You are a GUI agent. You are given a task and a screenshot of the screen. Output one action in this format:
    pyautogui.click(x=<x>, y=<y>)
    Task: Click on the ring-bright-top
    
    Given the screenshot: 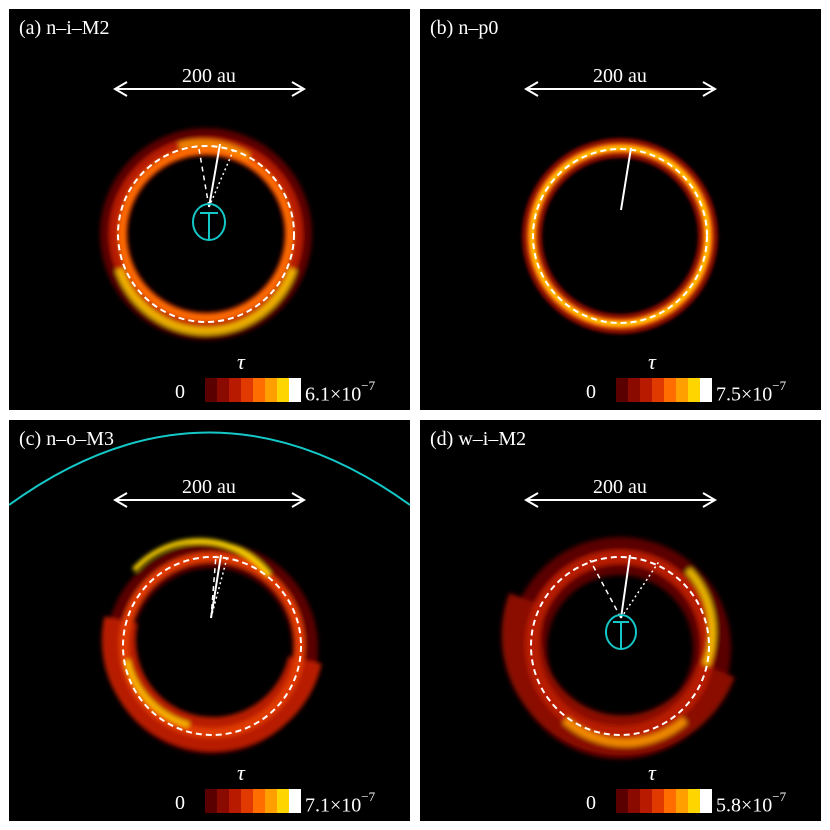 What is the action you would take?
    pyautogui.click(x=201, y=557)
    